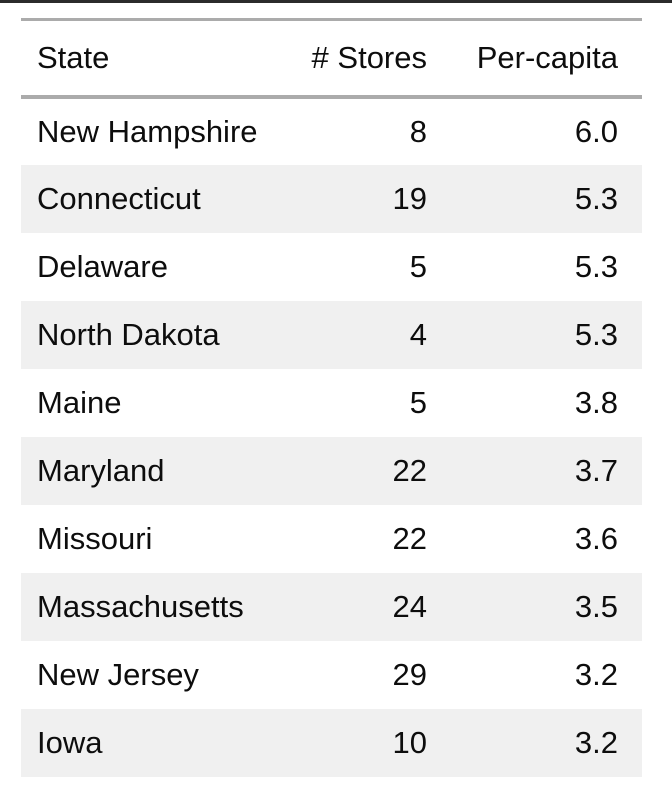  Describe the element at coordinates (596, 606) in the screenshot. I see `cell-per-capita: 3.5` at that location.